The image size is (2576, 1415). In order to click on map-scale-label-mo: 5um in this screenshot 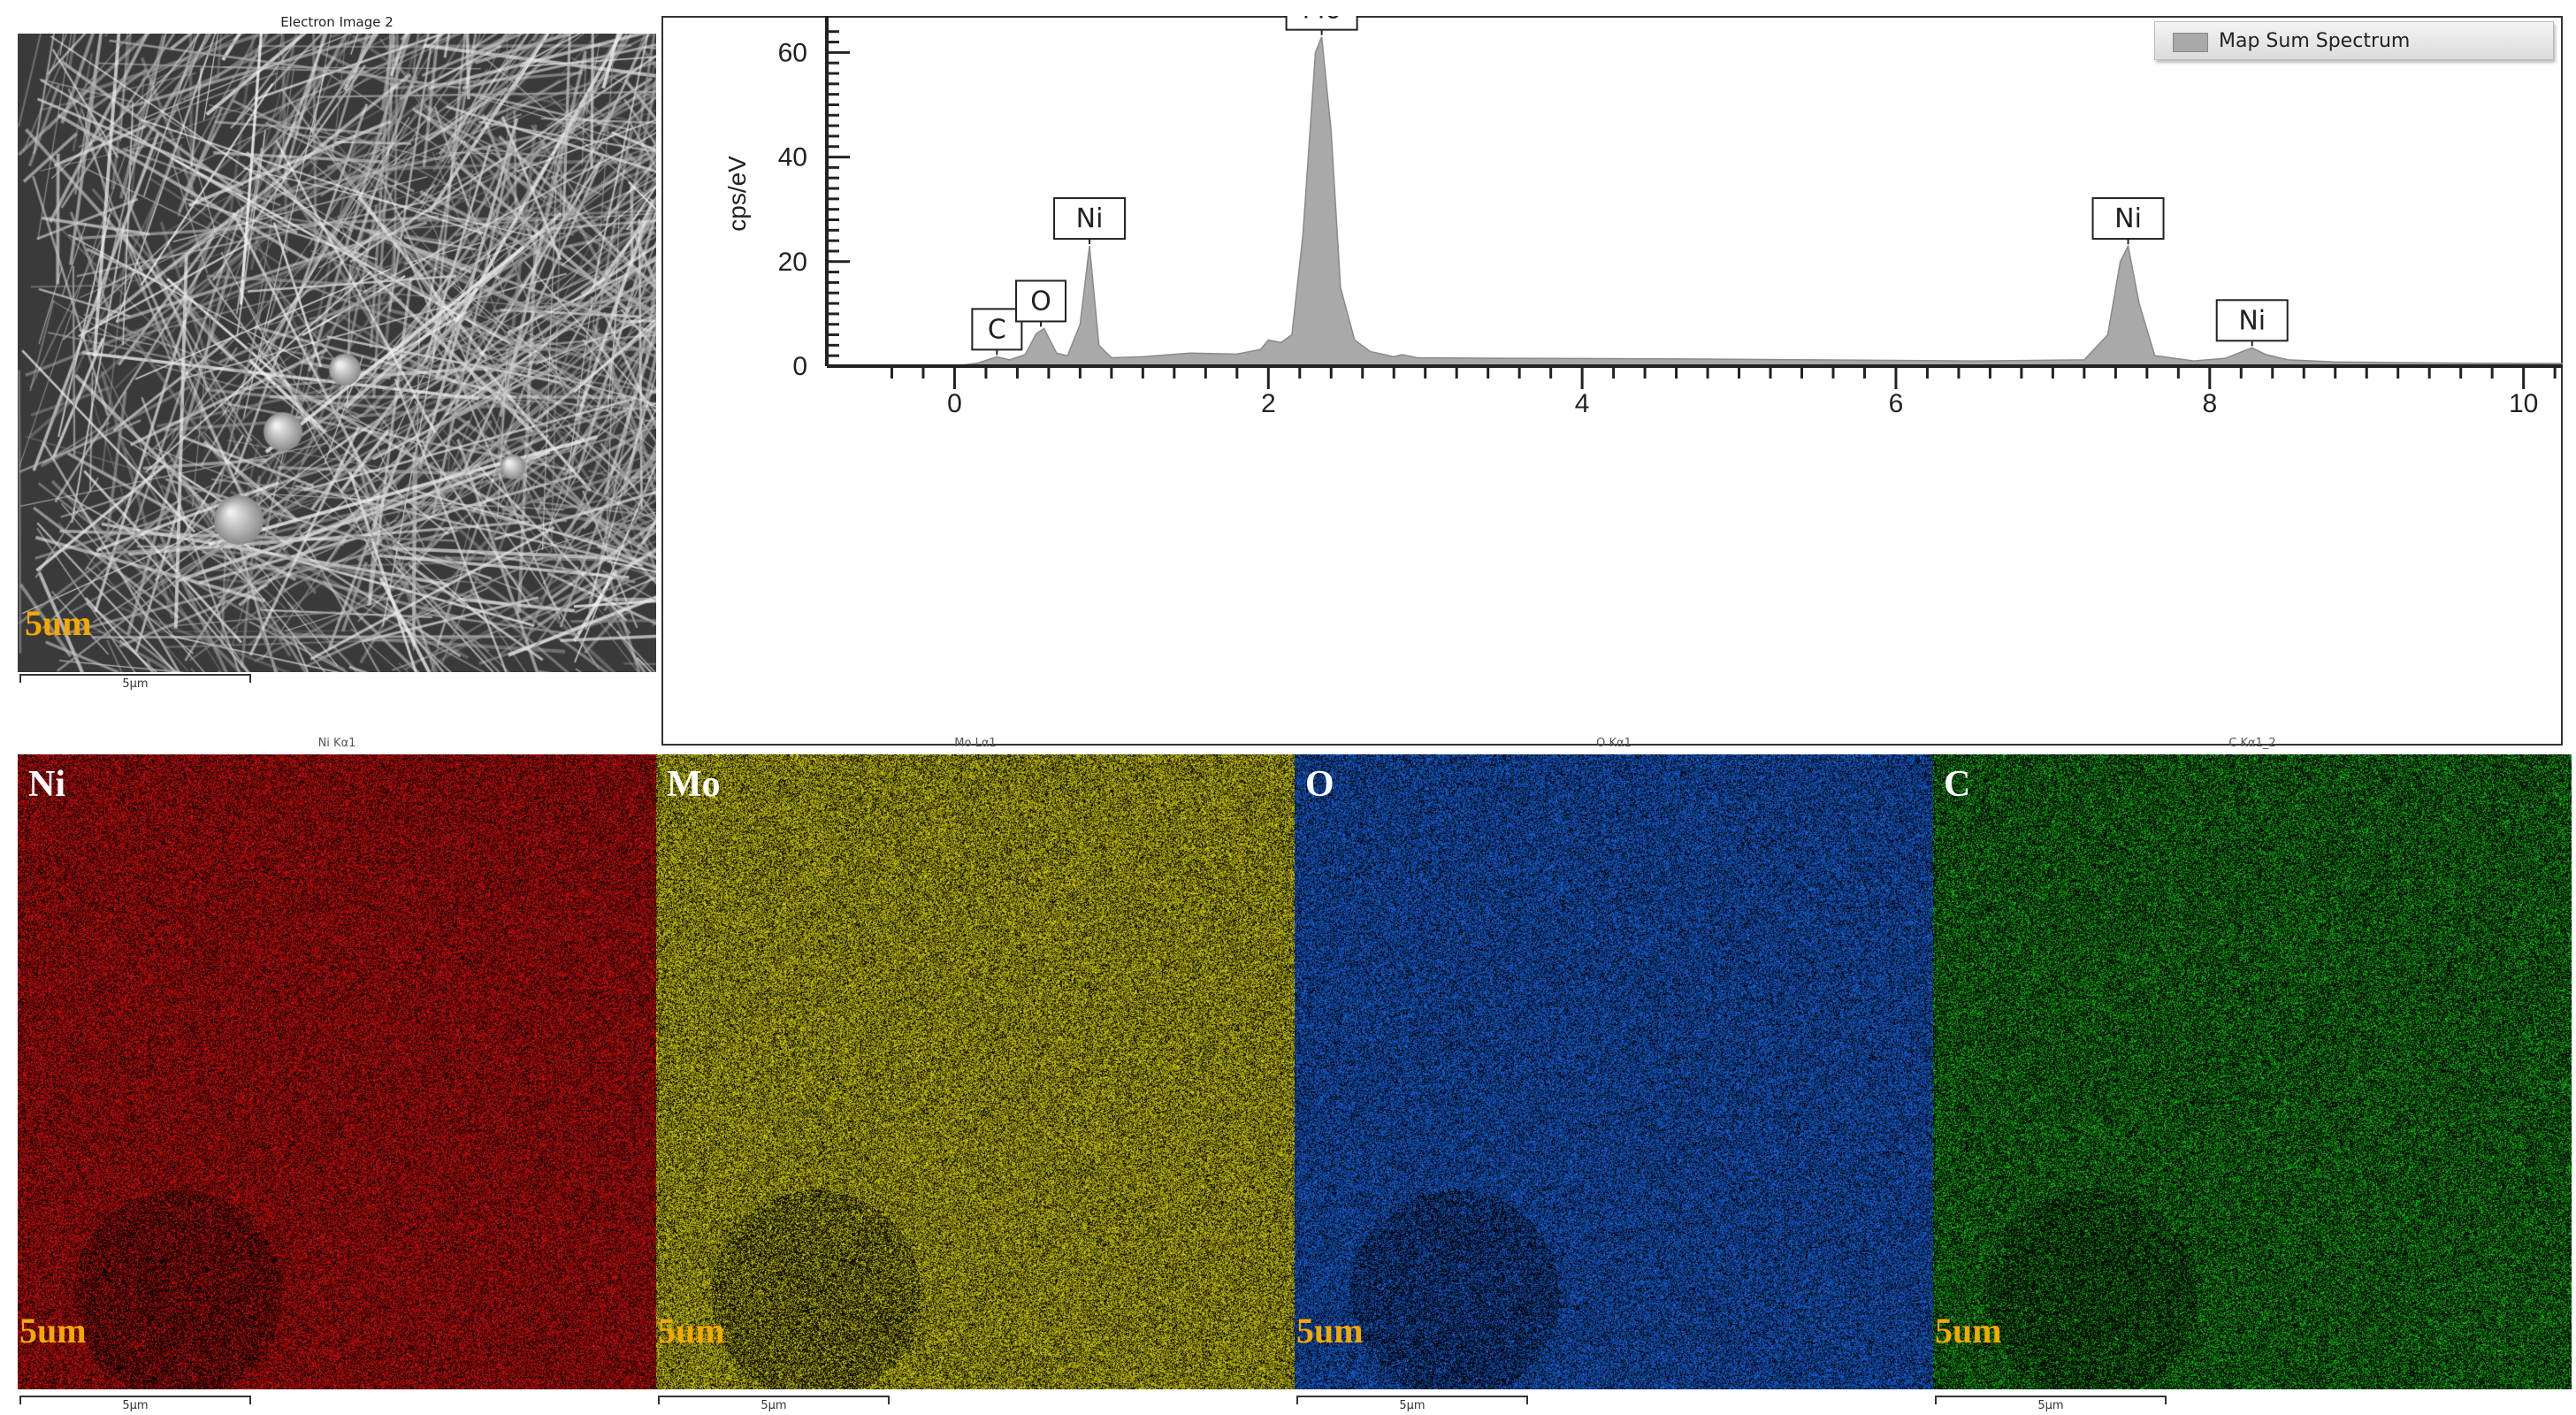, I will do `click(691, 1330)`.